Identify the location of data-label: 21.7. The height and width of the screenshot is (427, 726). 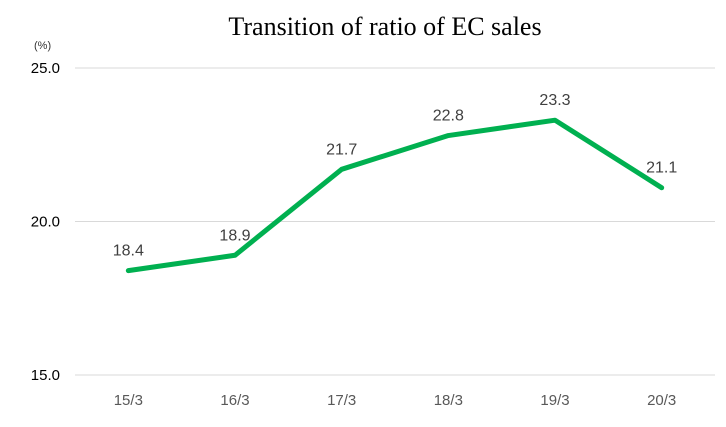
(341, 149).